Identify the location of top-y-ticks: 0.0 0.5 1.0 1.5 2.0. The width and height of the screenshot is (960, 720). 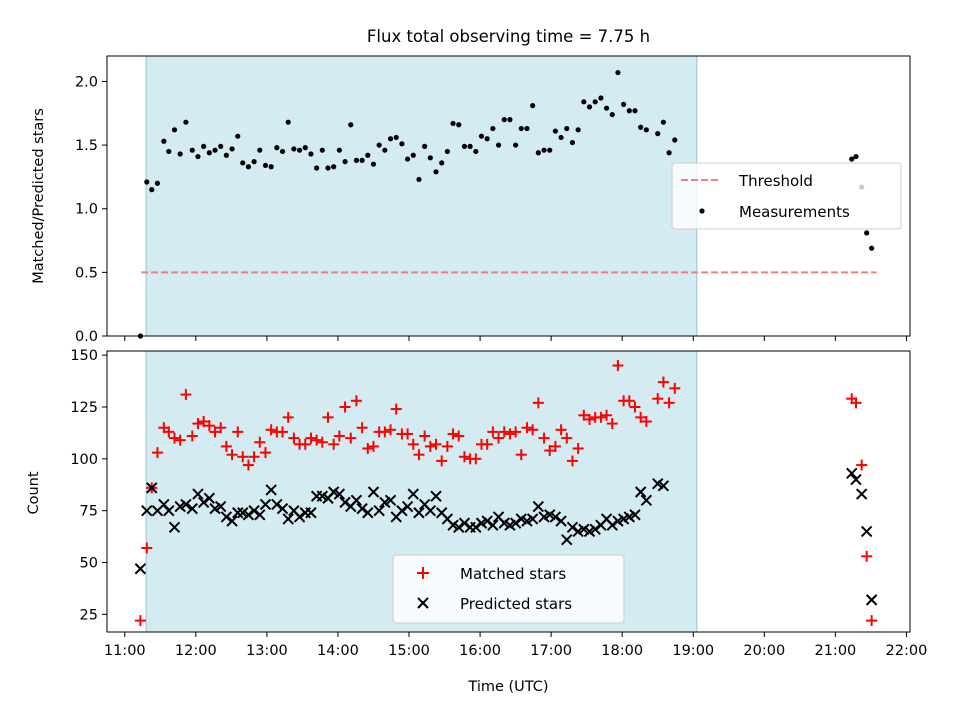
(91, 209).